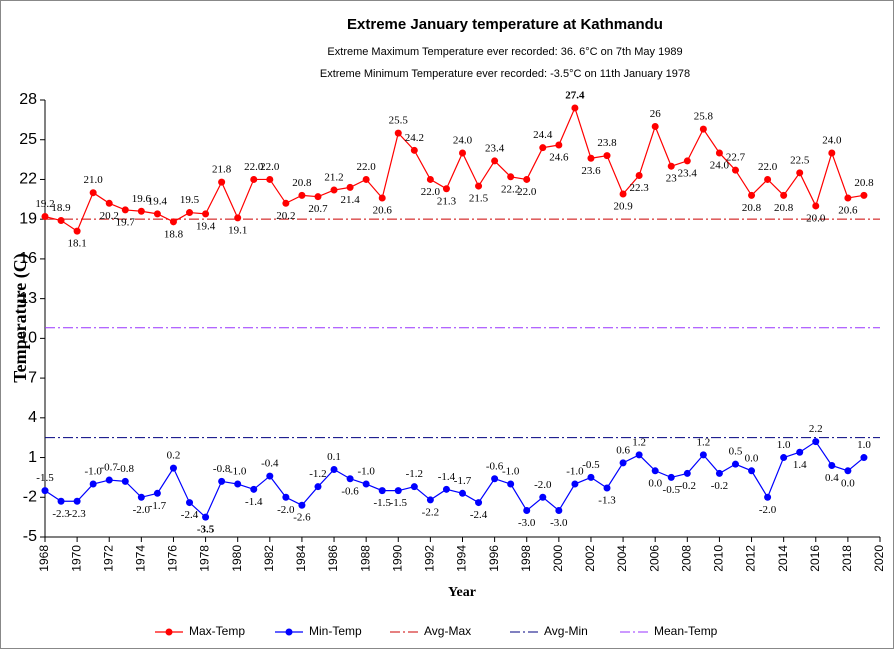 Image resolution: width=894 pixels, height=649 pixels. I want to click on data-label: 1.2, so click(703, 442).